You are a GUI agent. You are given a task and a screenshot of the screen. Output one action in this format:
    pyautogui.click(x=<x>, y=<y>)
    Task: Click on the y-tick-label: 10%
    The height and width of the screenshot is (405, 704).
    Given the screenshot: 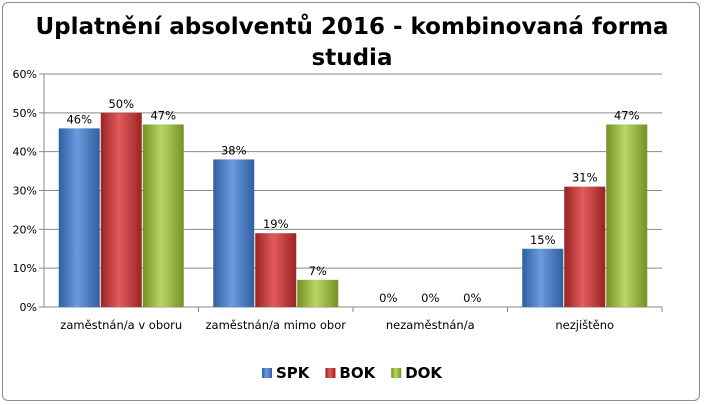 What is the action you would take?
    pyautogui.click(x=25, y=268)
    